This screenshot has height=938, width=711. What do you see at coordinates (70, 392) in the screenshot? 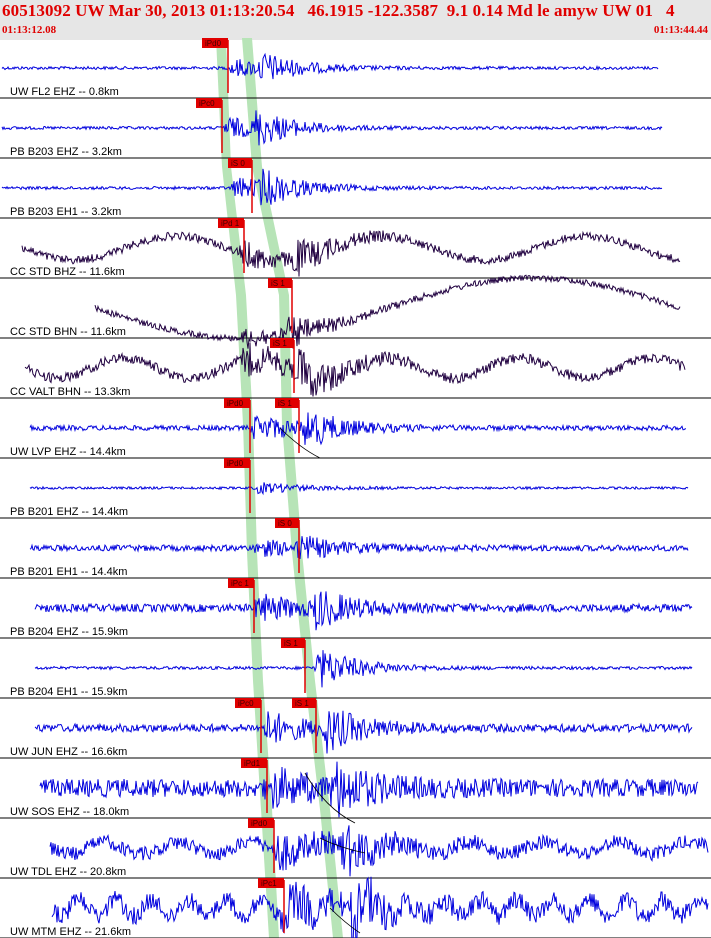
I see `trace-label: CC VALT BHN -- 13.3km` at bounding box center [70, 392].